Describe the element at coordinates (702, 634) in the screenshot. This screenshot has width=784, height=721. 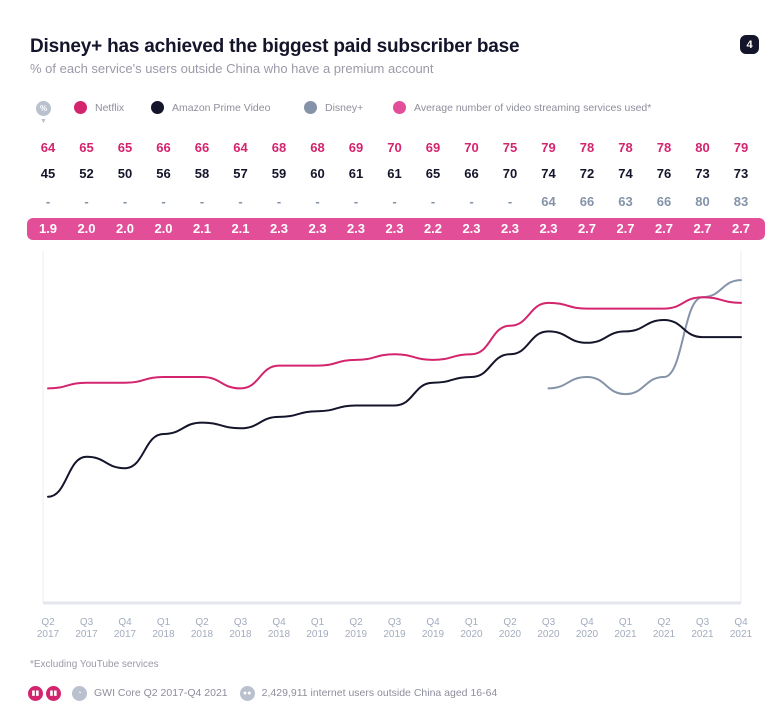
I see `x-tick-year: 2021` at that location.